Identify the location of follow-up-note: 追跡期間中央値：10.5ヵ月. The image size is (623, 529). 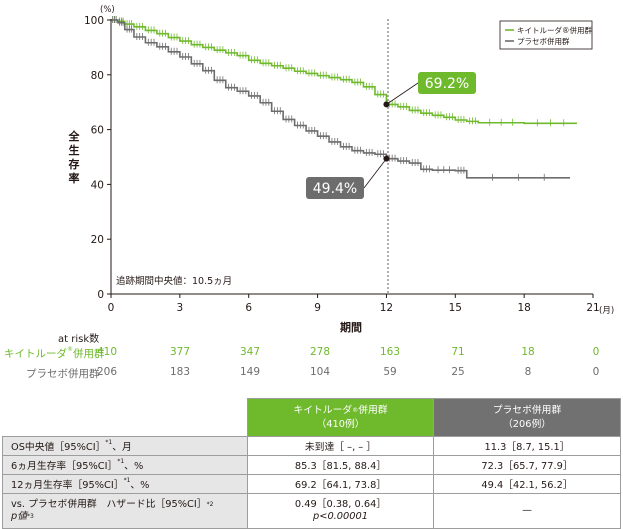
(174, 281).